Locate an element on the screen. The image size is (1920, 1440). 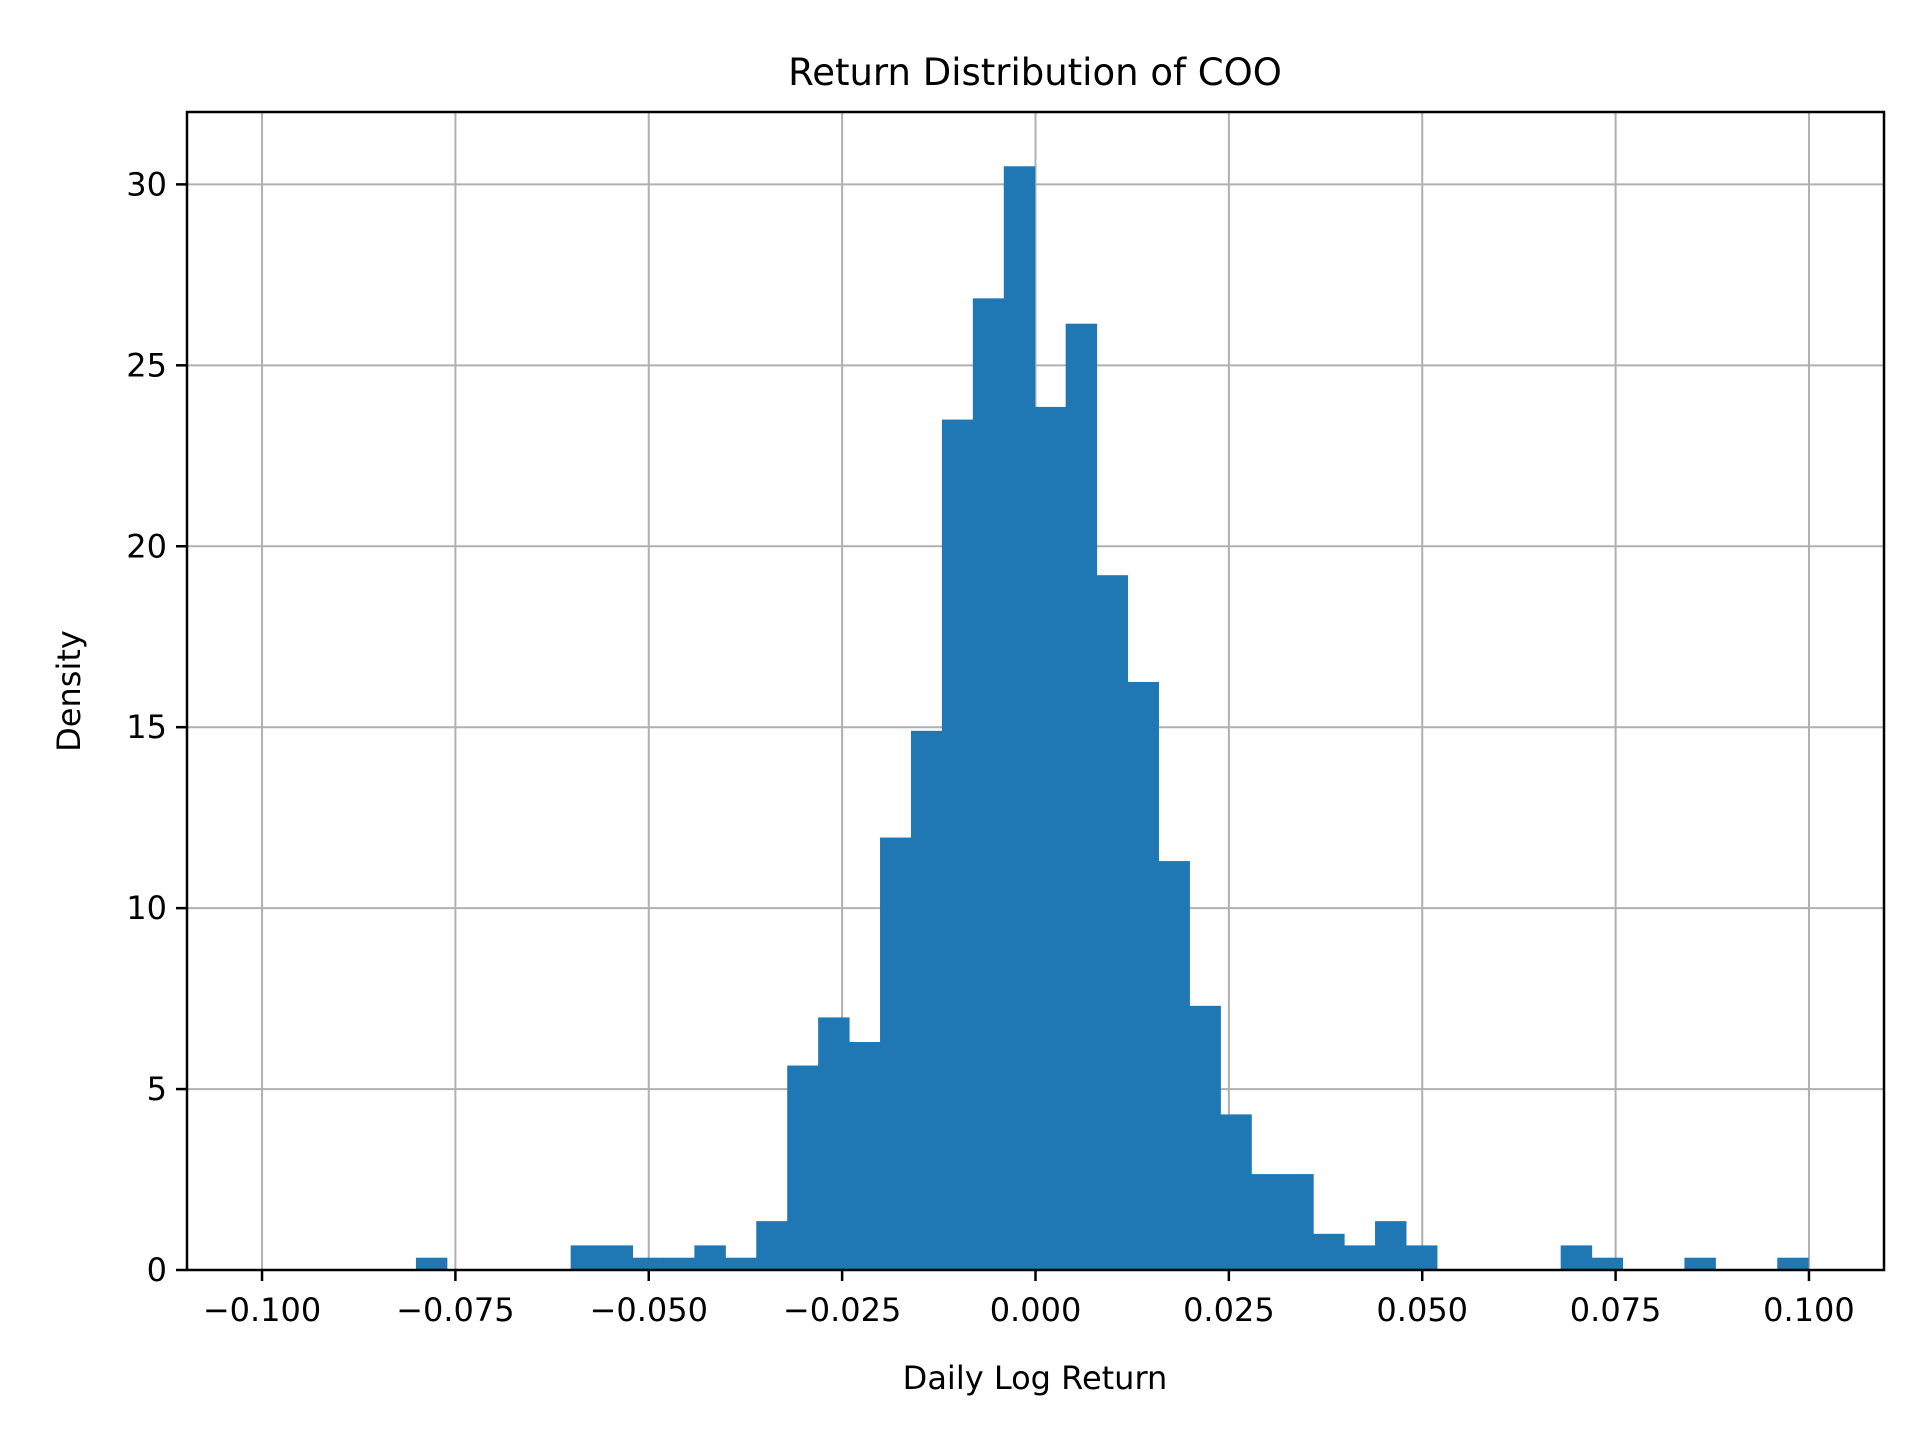
x-tick-label: 0.050 is located at coordinates (1422, 1310).